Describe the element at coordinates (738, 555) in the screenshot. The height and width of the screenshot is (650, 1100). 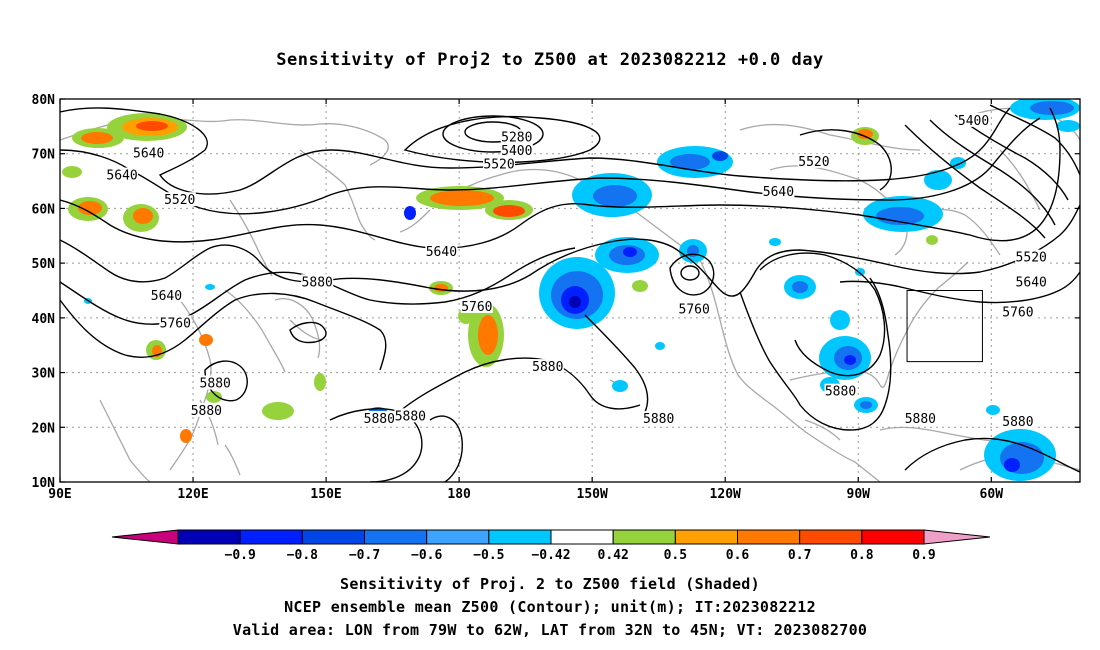
I see `colorbar-label: 0.6` at that location.